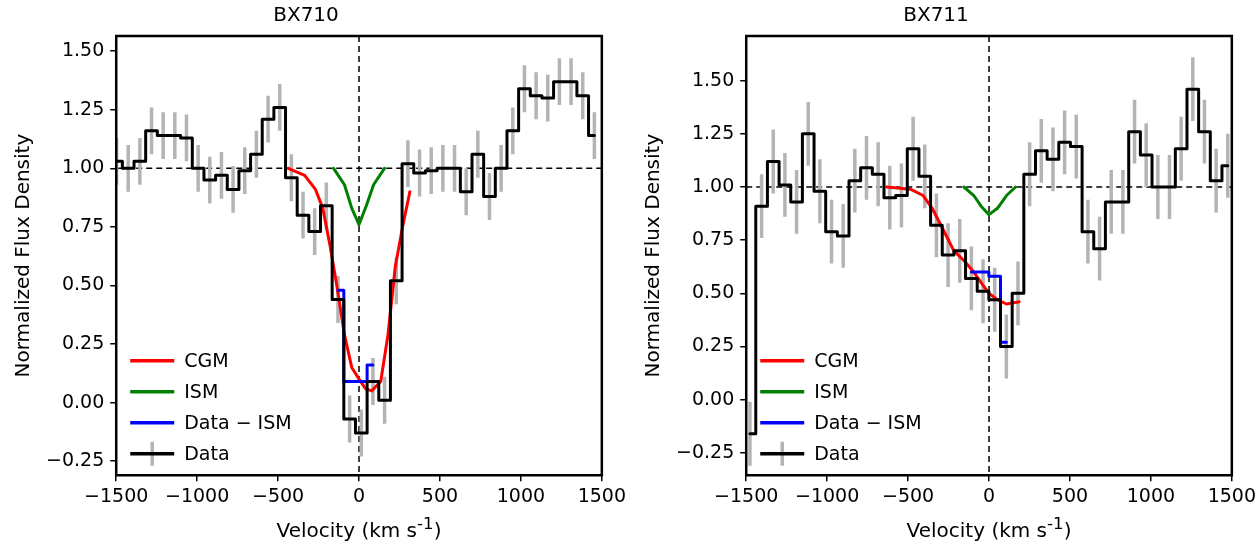 The width and height of the screenshot is (1260, 548). Describe the element at coordinates (306, 14) in the screenshot. I see `chart-title: BX710` at that location.